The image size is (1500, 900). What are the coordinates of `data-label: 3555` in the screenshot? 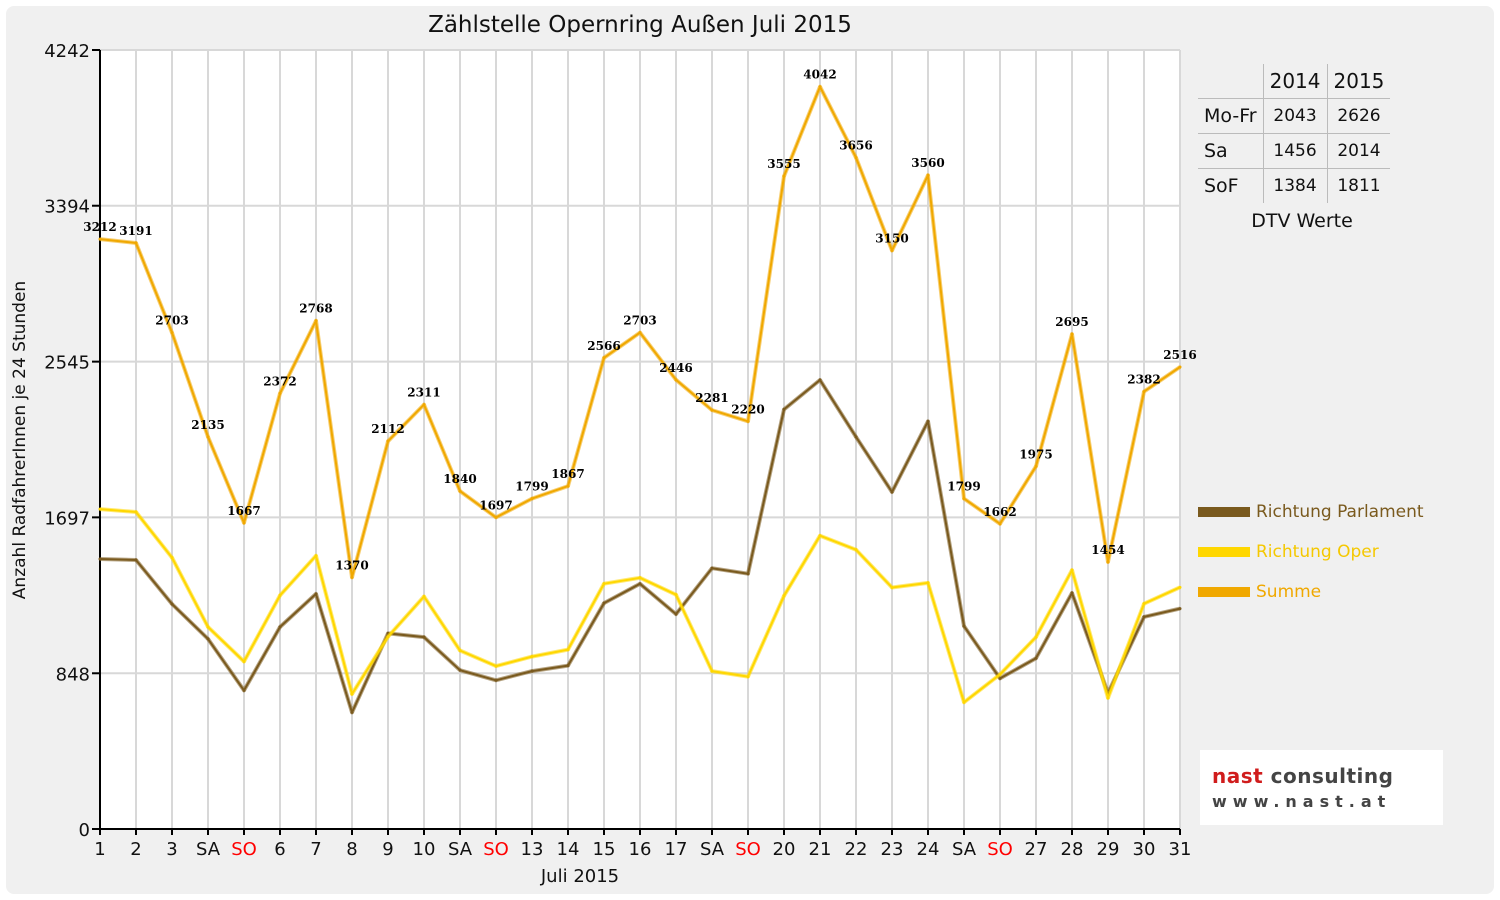 It's located at (783, 164).